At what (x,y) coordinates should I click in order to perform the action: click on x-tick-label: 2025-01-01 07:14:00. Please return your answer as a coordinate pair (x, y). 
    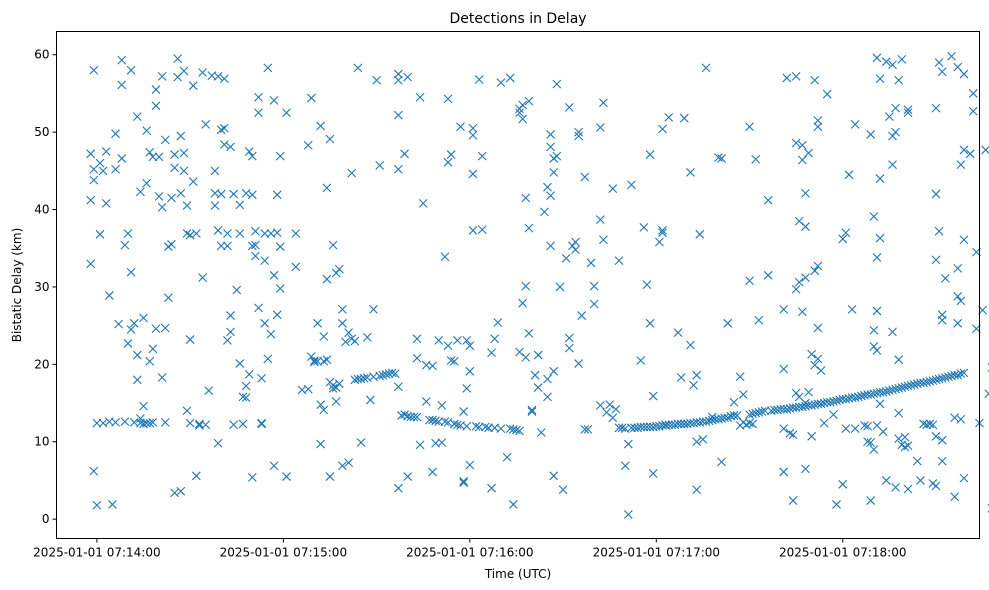
    Looking at the image, I should click on (96, 553).